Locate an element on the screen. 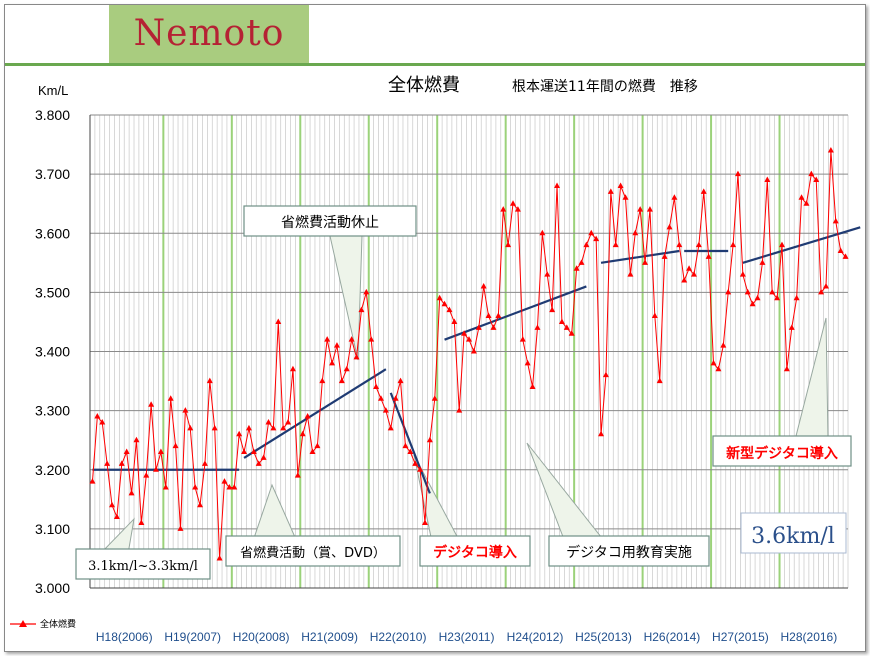 This screenshot has width=870, height=656. legend-label: 全体燃費 is located at coordinates (58, 624).